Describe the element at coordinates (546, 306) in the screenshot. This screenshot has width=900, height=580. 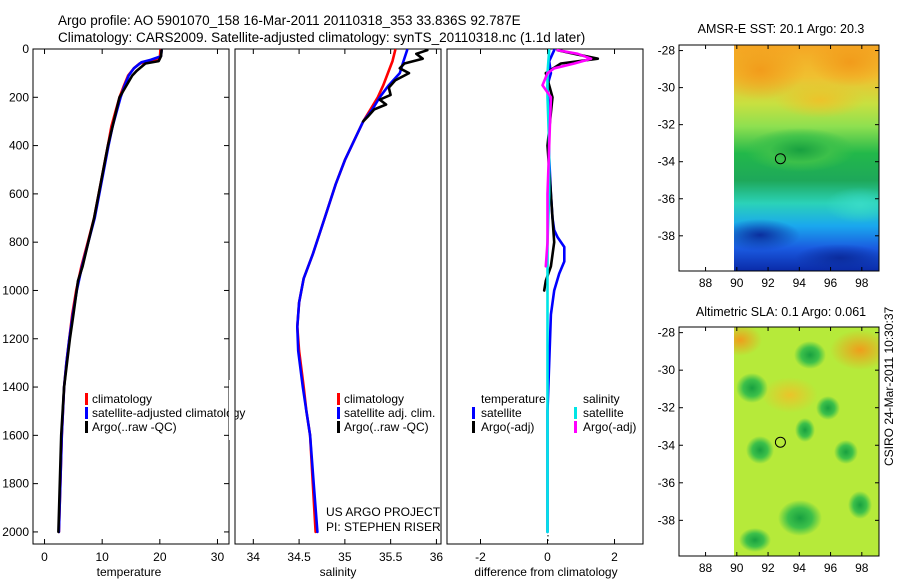
I see `difference-axis-ticks: -2 0 2` at that location.